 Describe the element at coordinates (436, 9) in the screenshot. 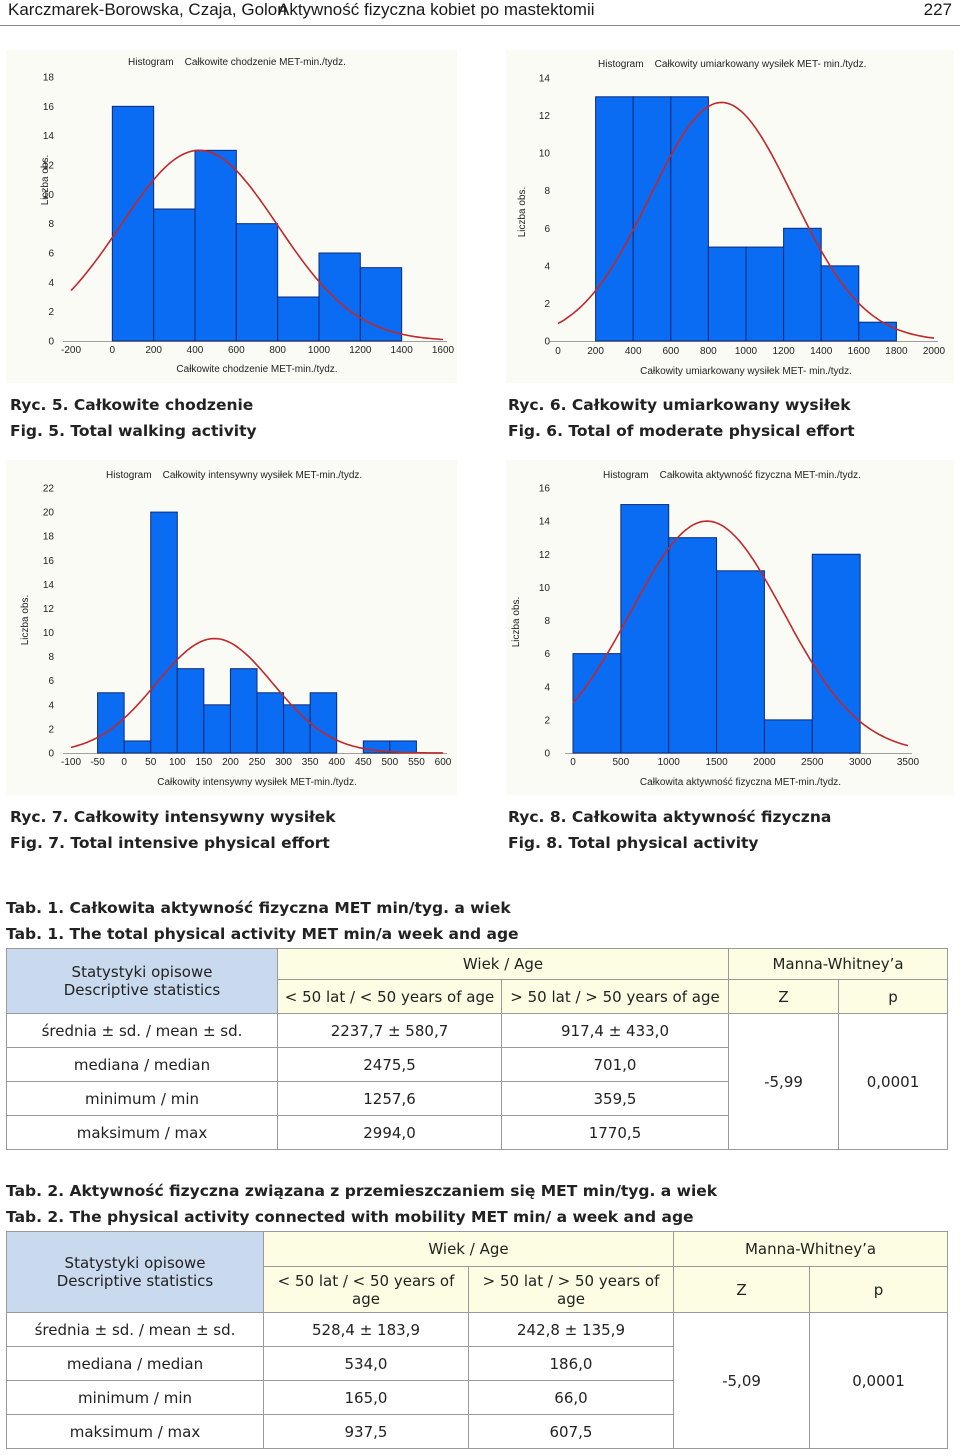

I see `header-title: Aktywność fizyczna kobiet po mastektomii` at that location.